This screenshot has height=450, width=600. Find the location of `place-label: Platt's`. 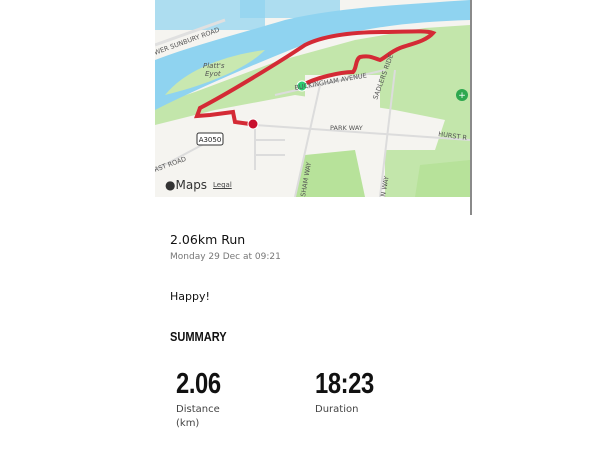

place-label: Platt's is located at coordinates (214, 66).